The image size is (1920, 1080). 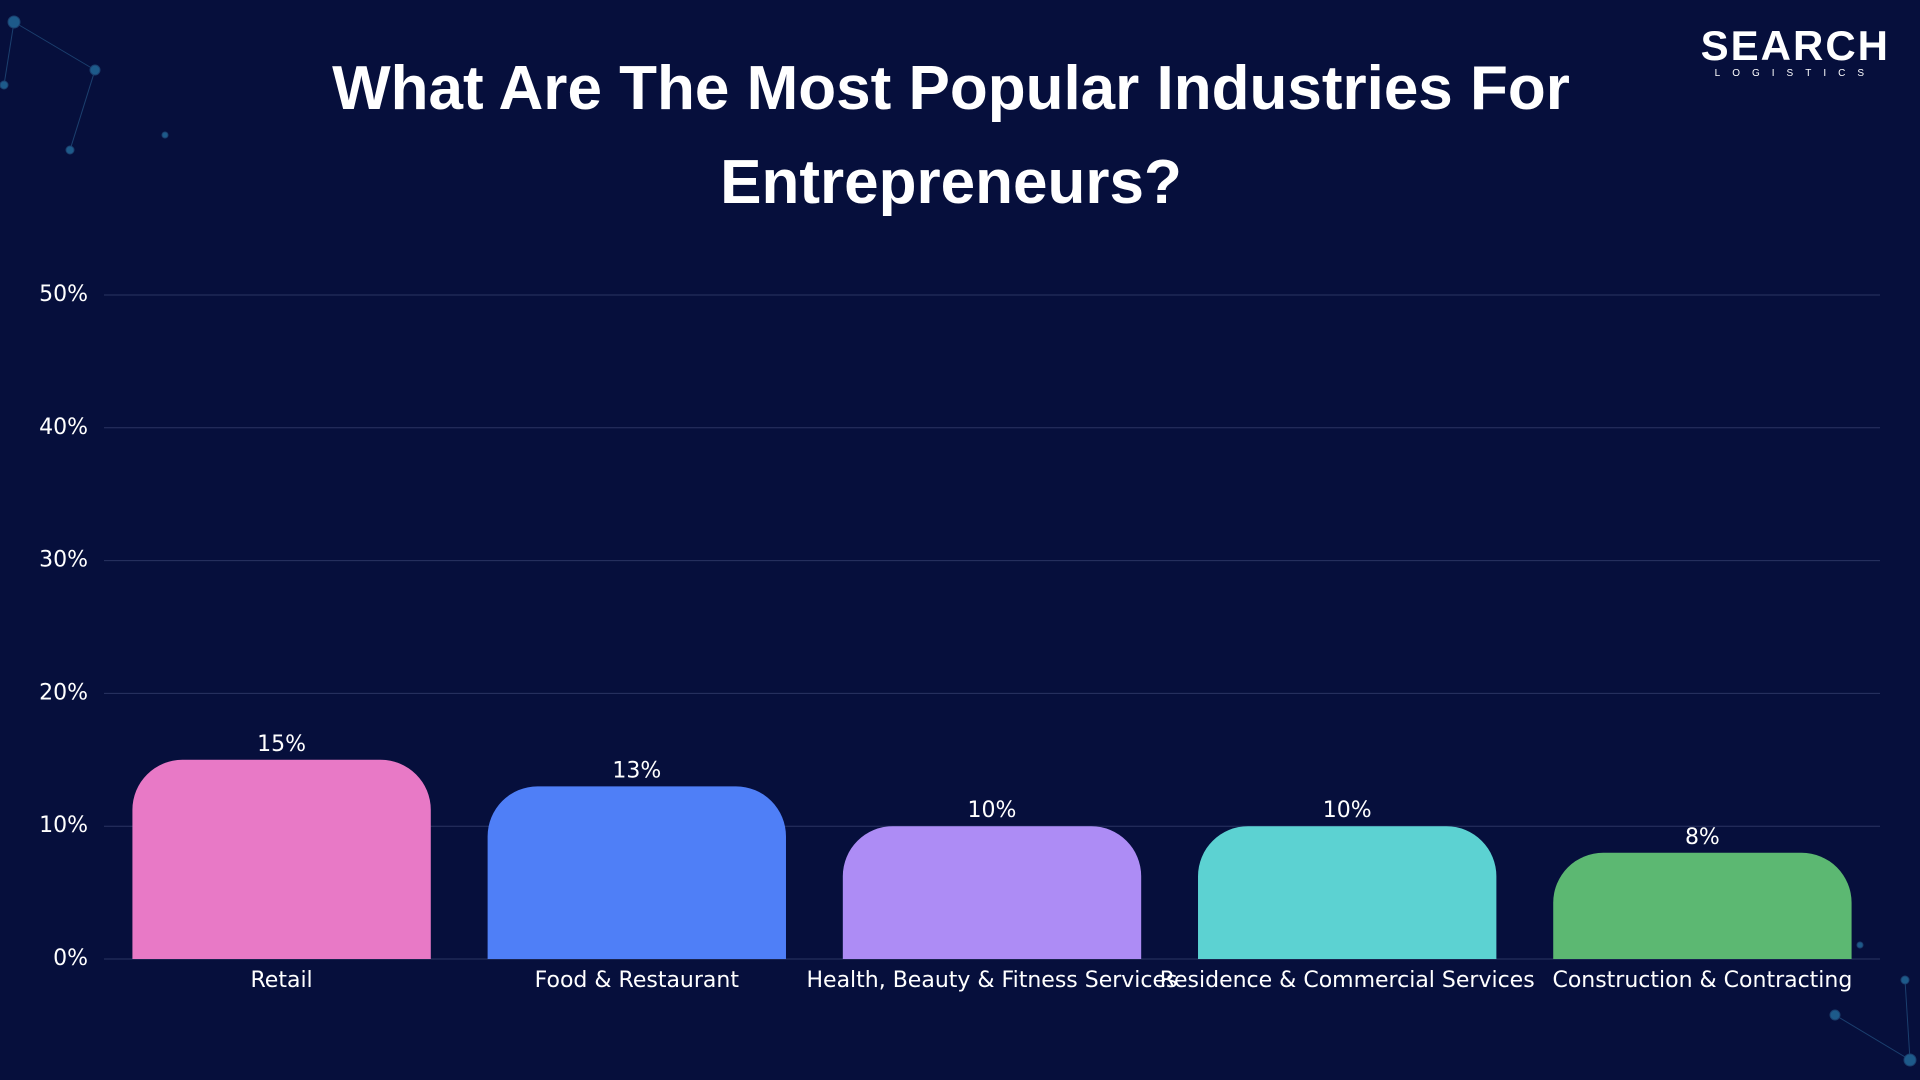 What do you see at coordinates (70, 958) in the screenshot?
I see `y-tick-label: 0%` at bounding box center [70, 958].